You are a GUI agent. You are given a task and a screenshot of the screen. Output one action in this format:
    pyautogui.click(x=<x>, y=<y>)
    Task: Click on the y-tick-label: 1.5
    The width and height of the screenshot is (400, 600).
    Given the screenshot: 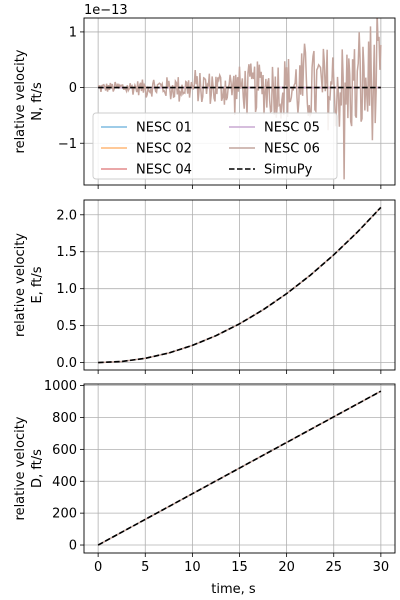 What is the action you would take?
    pyautogui.click(x=66, y=252)
    